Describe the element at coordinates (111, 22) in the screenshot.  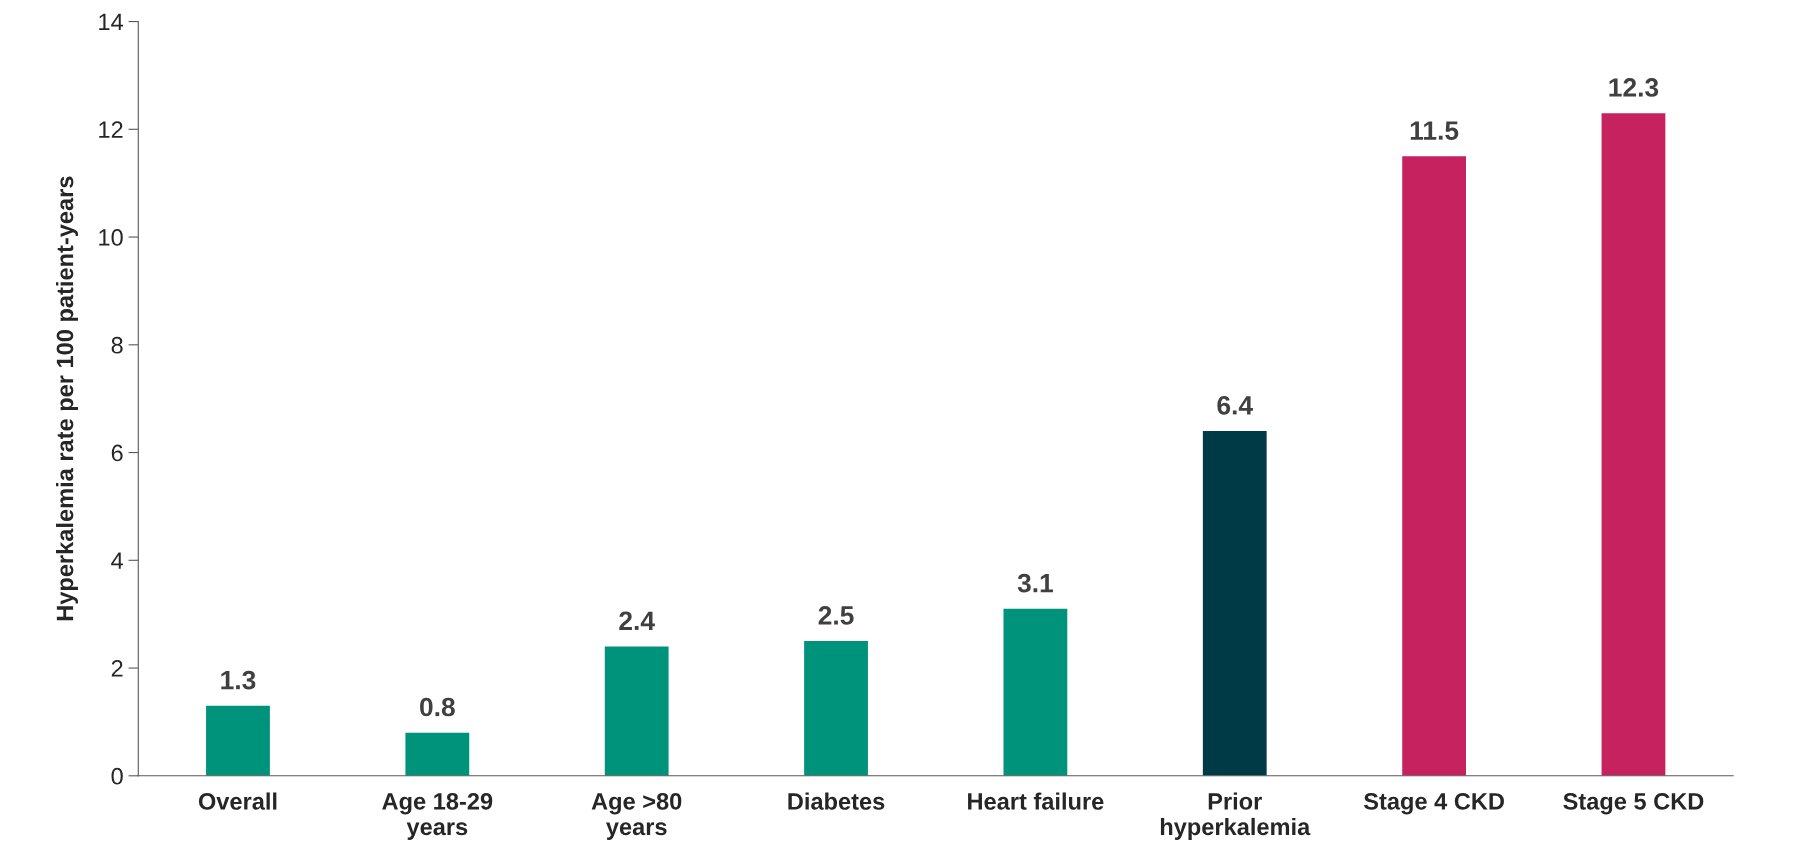
I see `y-tick-label: 14` at that location.